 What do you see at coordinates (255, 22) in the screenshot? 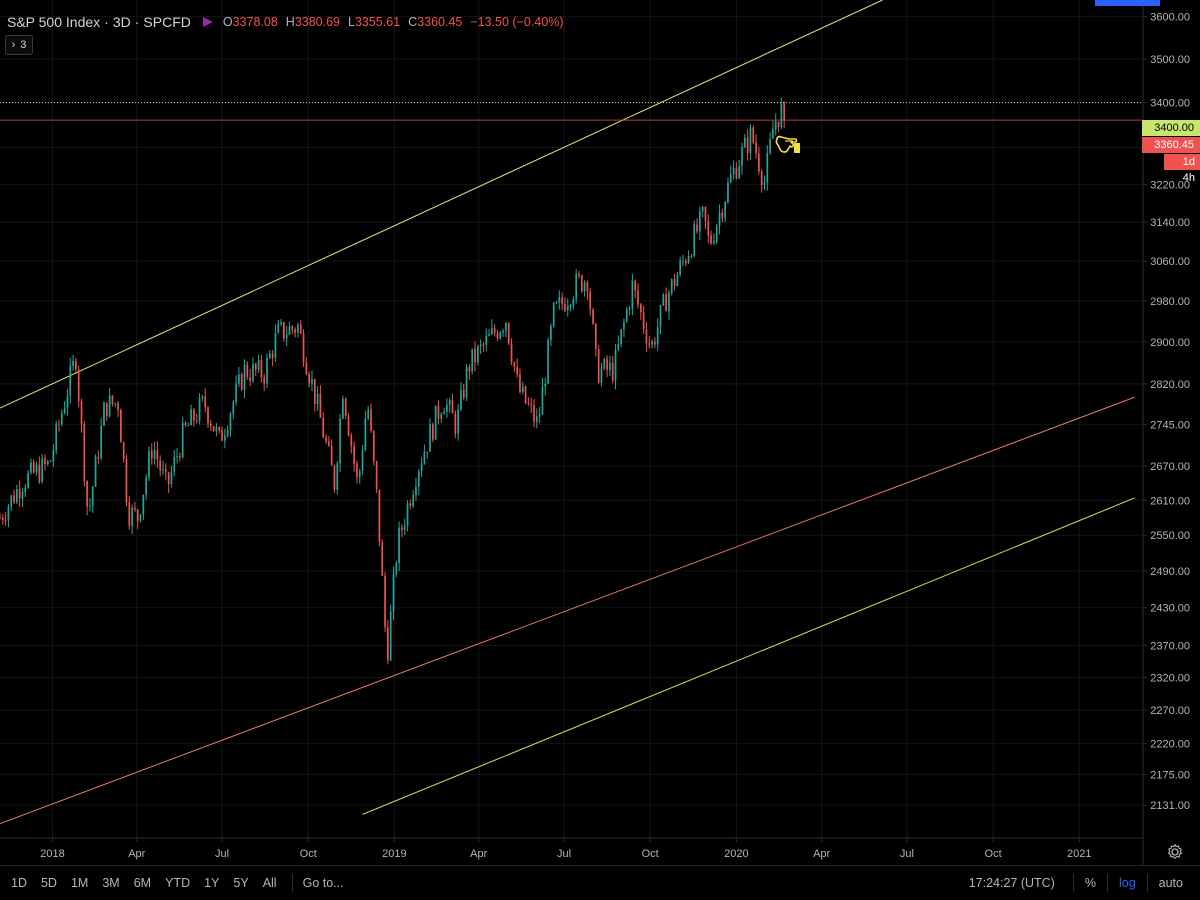
I see `open-value: 3378.08` at bounding box center [255, 22].